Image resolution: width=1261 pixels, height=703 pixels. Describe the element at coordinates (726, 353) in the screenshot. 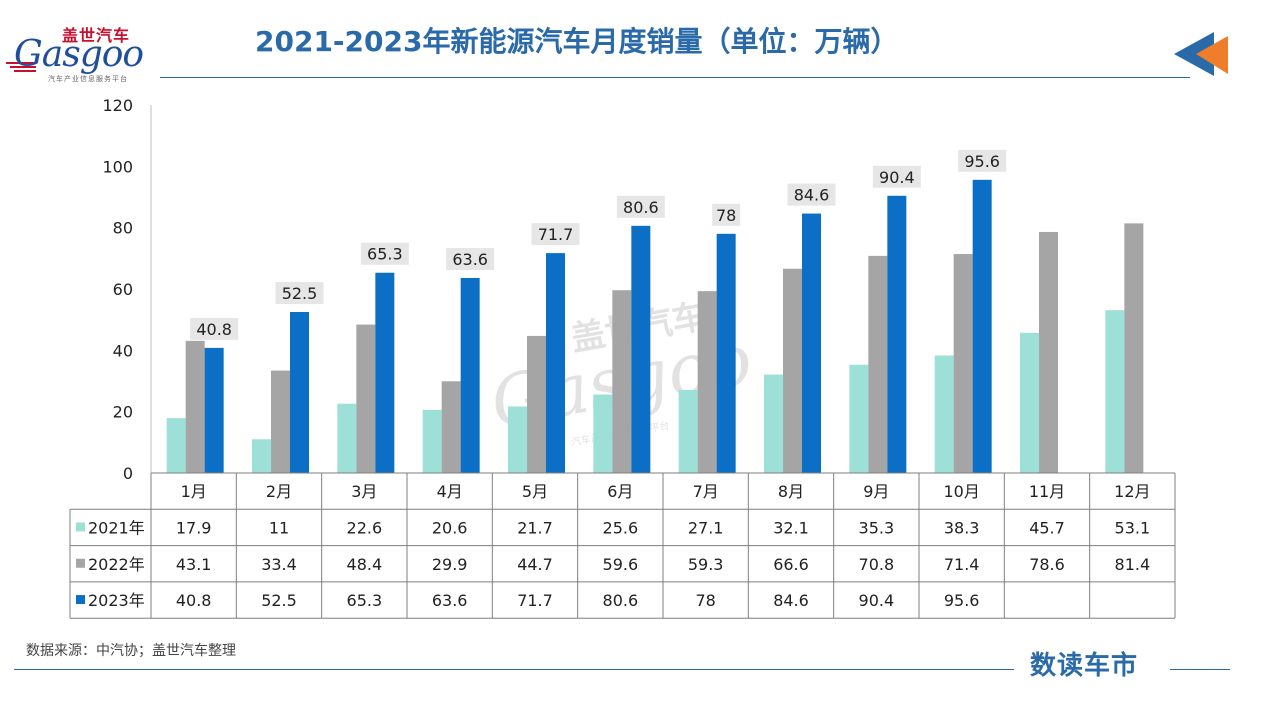

I see `bar-2023年-7月` at that location.